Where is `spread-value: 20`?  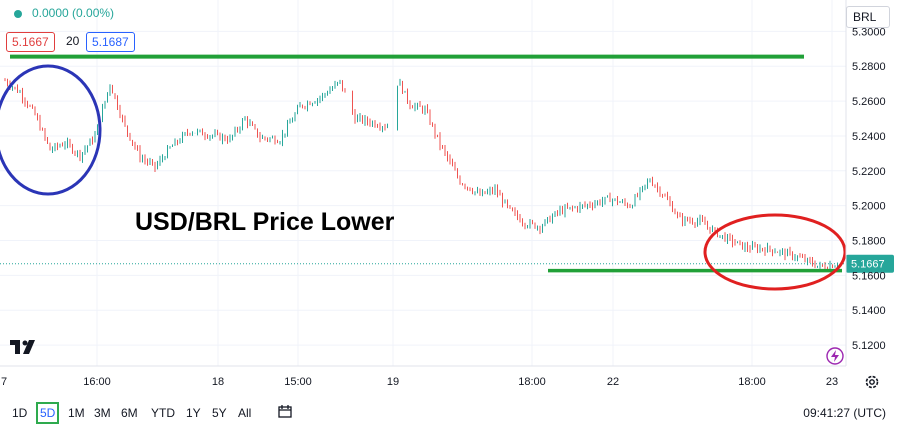 spread-value: 20 is located at coordinates (73, 41).